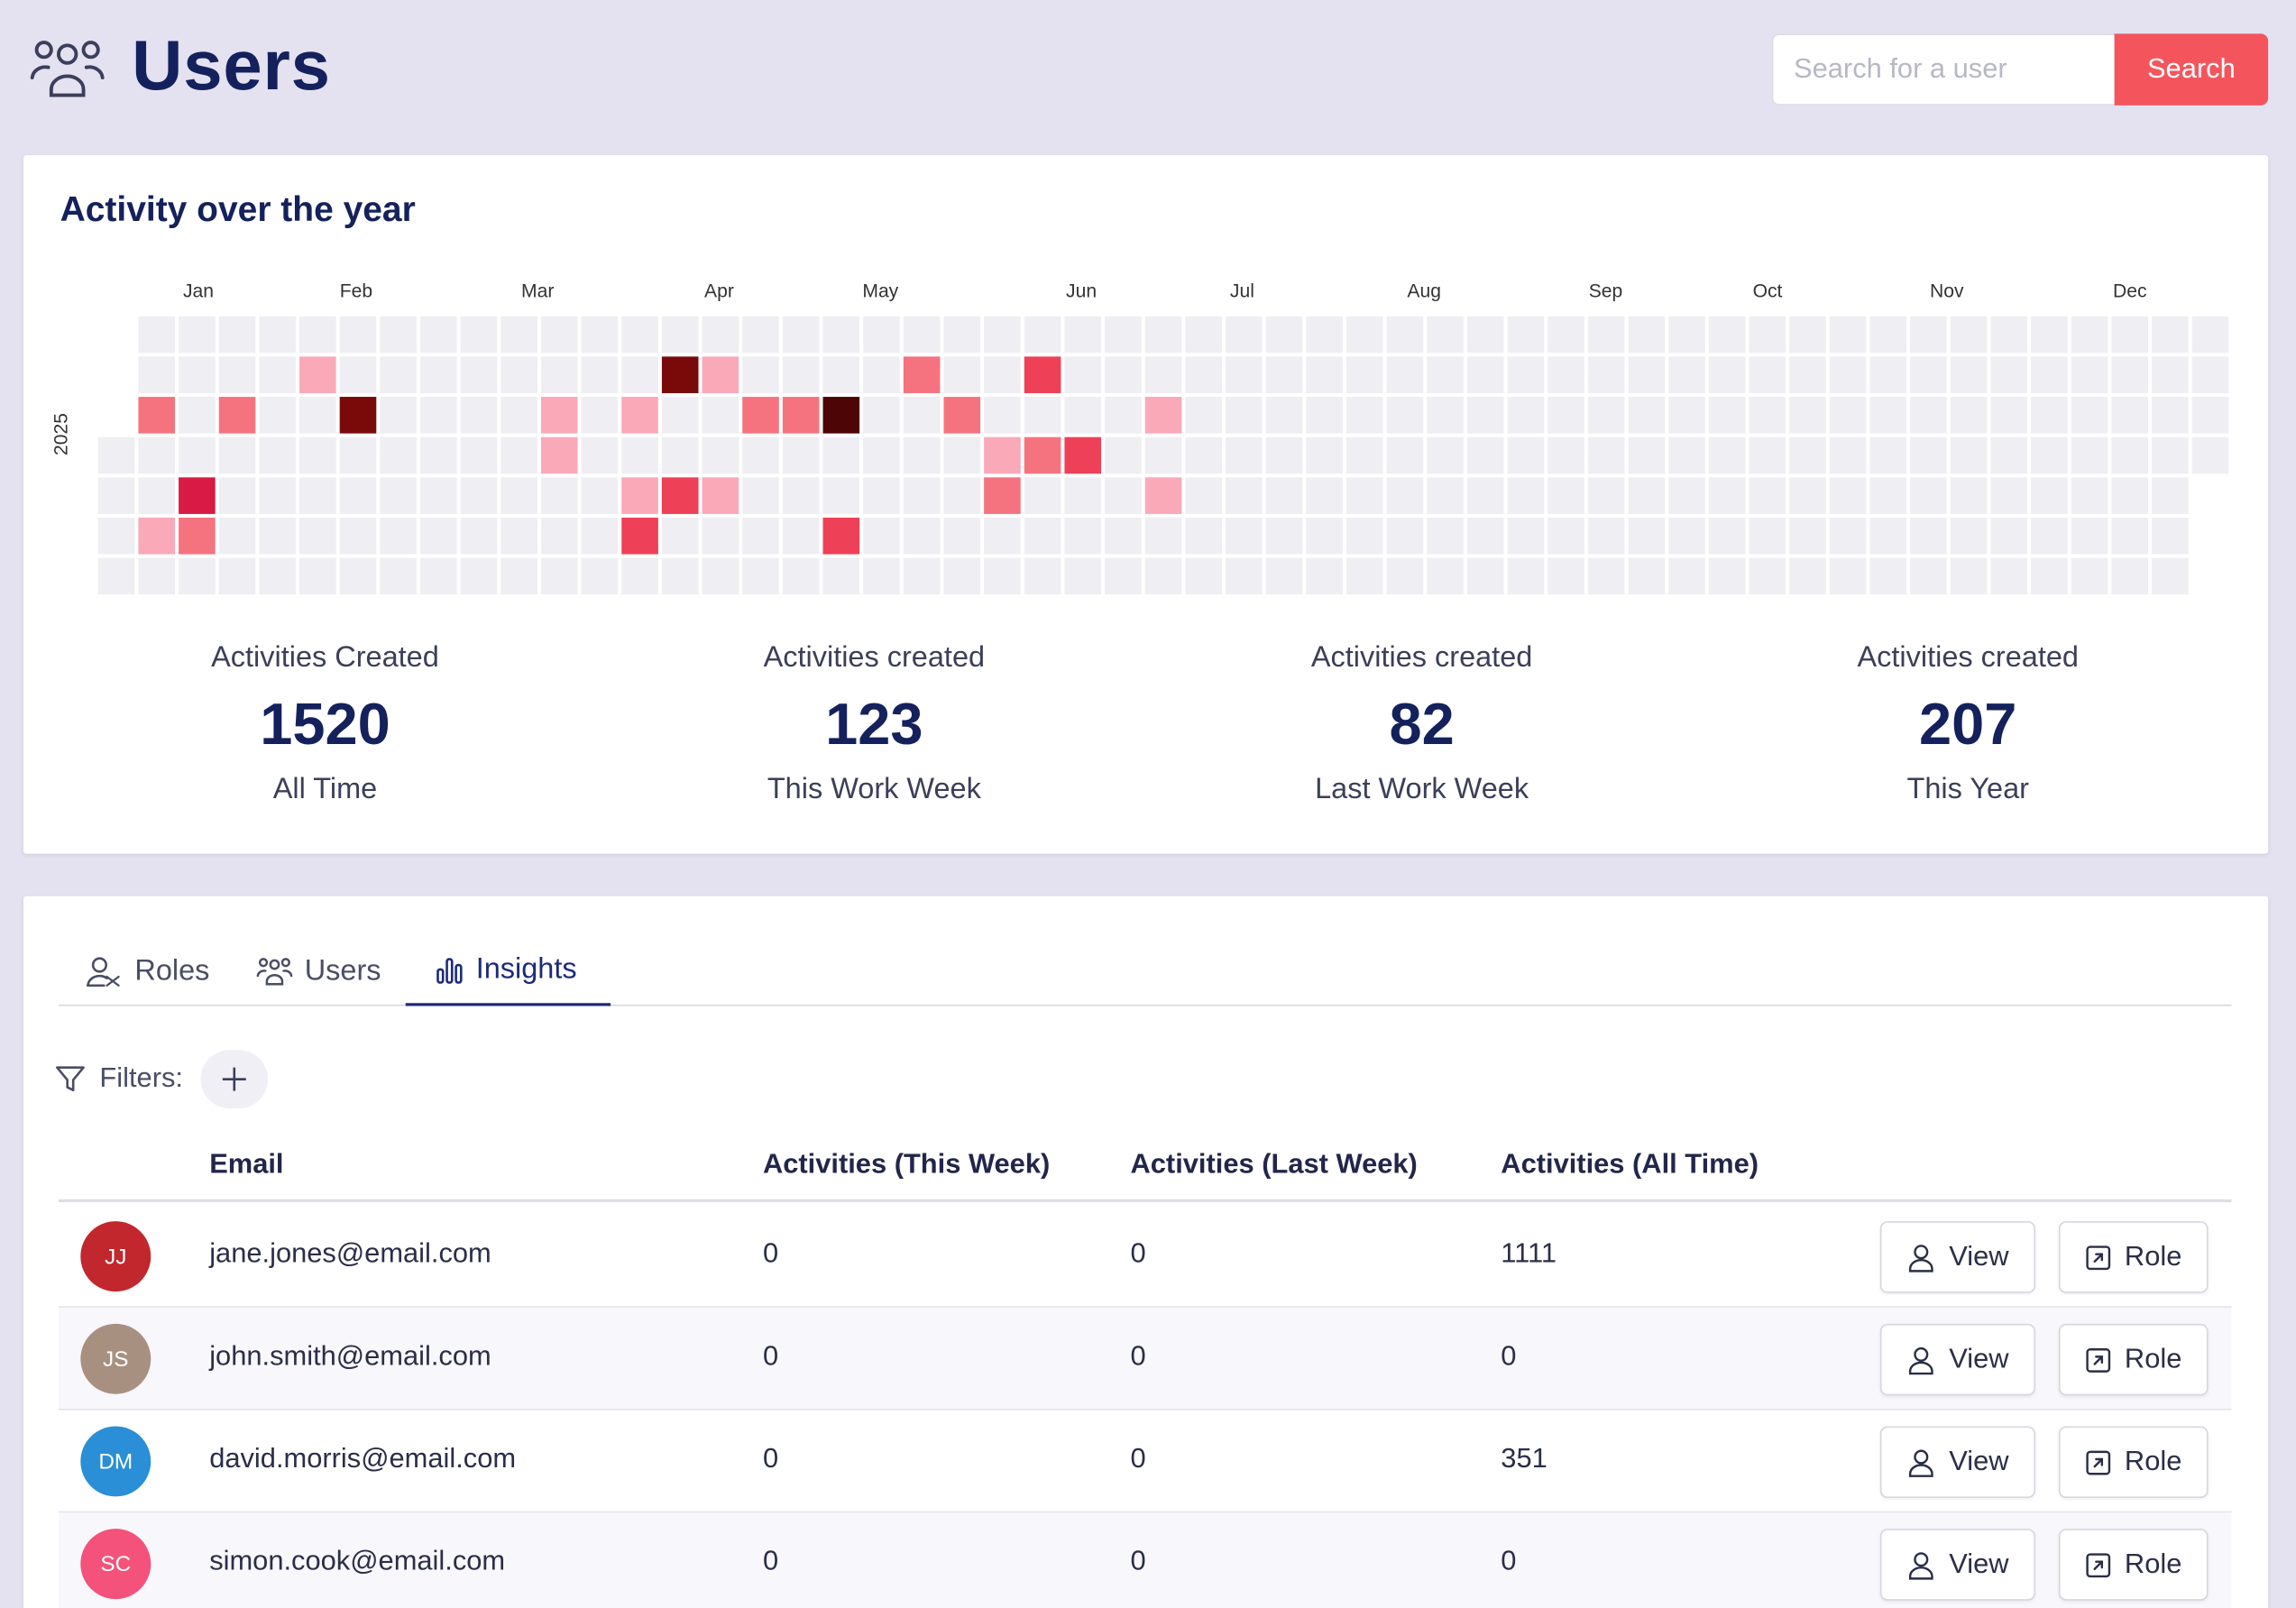 The width and height of the screenshot is (2296, 1608). Describe the element at coordinates (906, 1165) in the screenshot. I see `column-activities-this-week: Activities (This Week)` at that location.